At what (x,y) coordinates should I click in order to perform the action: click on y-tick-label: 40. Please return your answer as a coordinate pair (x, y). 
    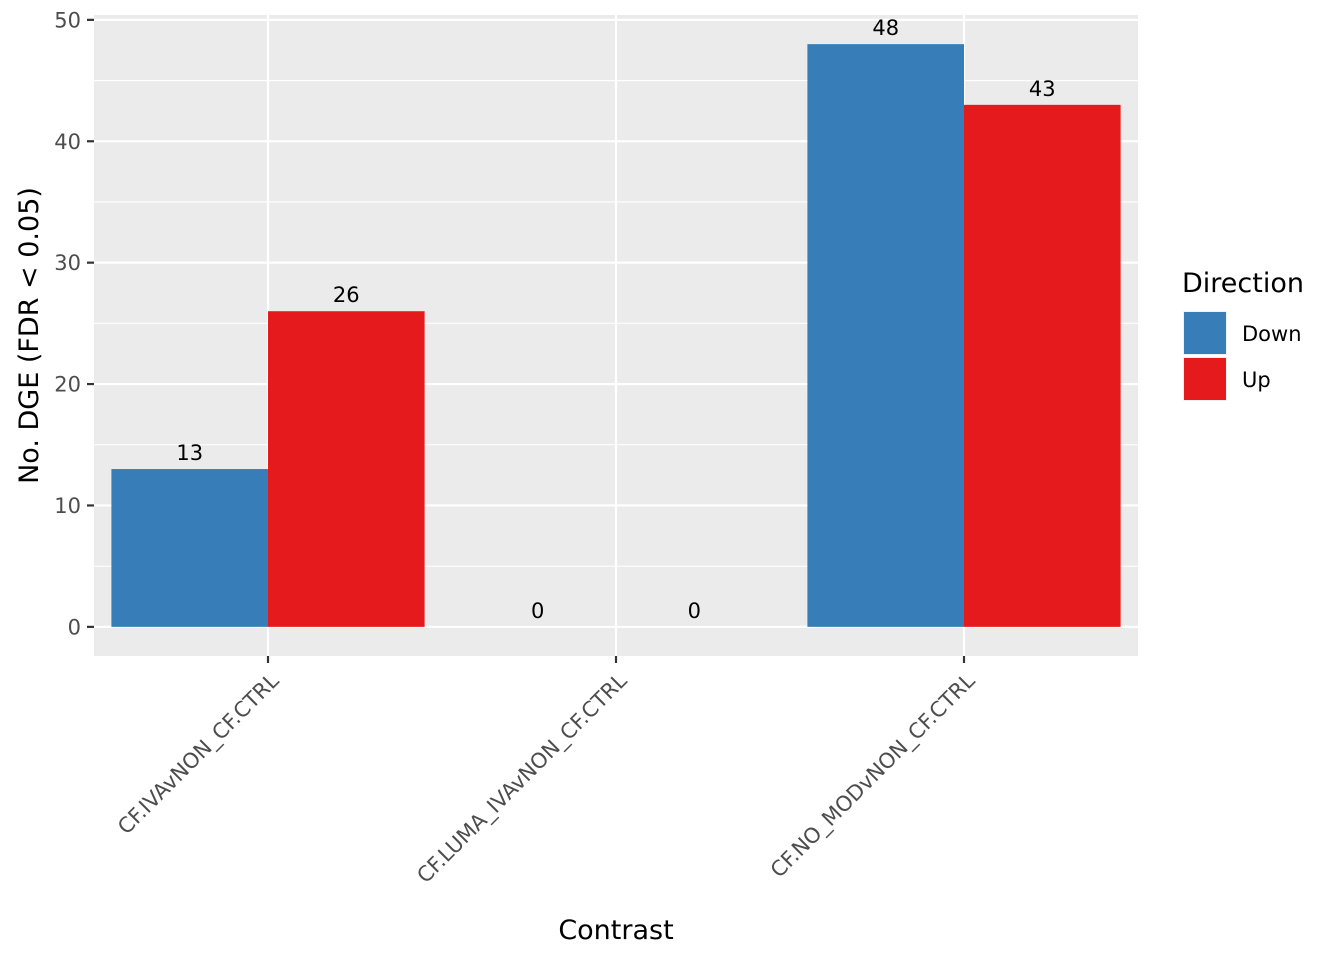
    Looking at the image, I should click on (67, 142).